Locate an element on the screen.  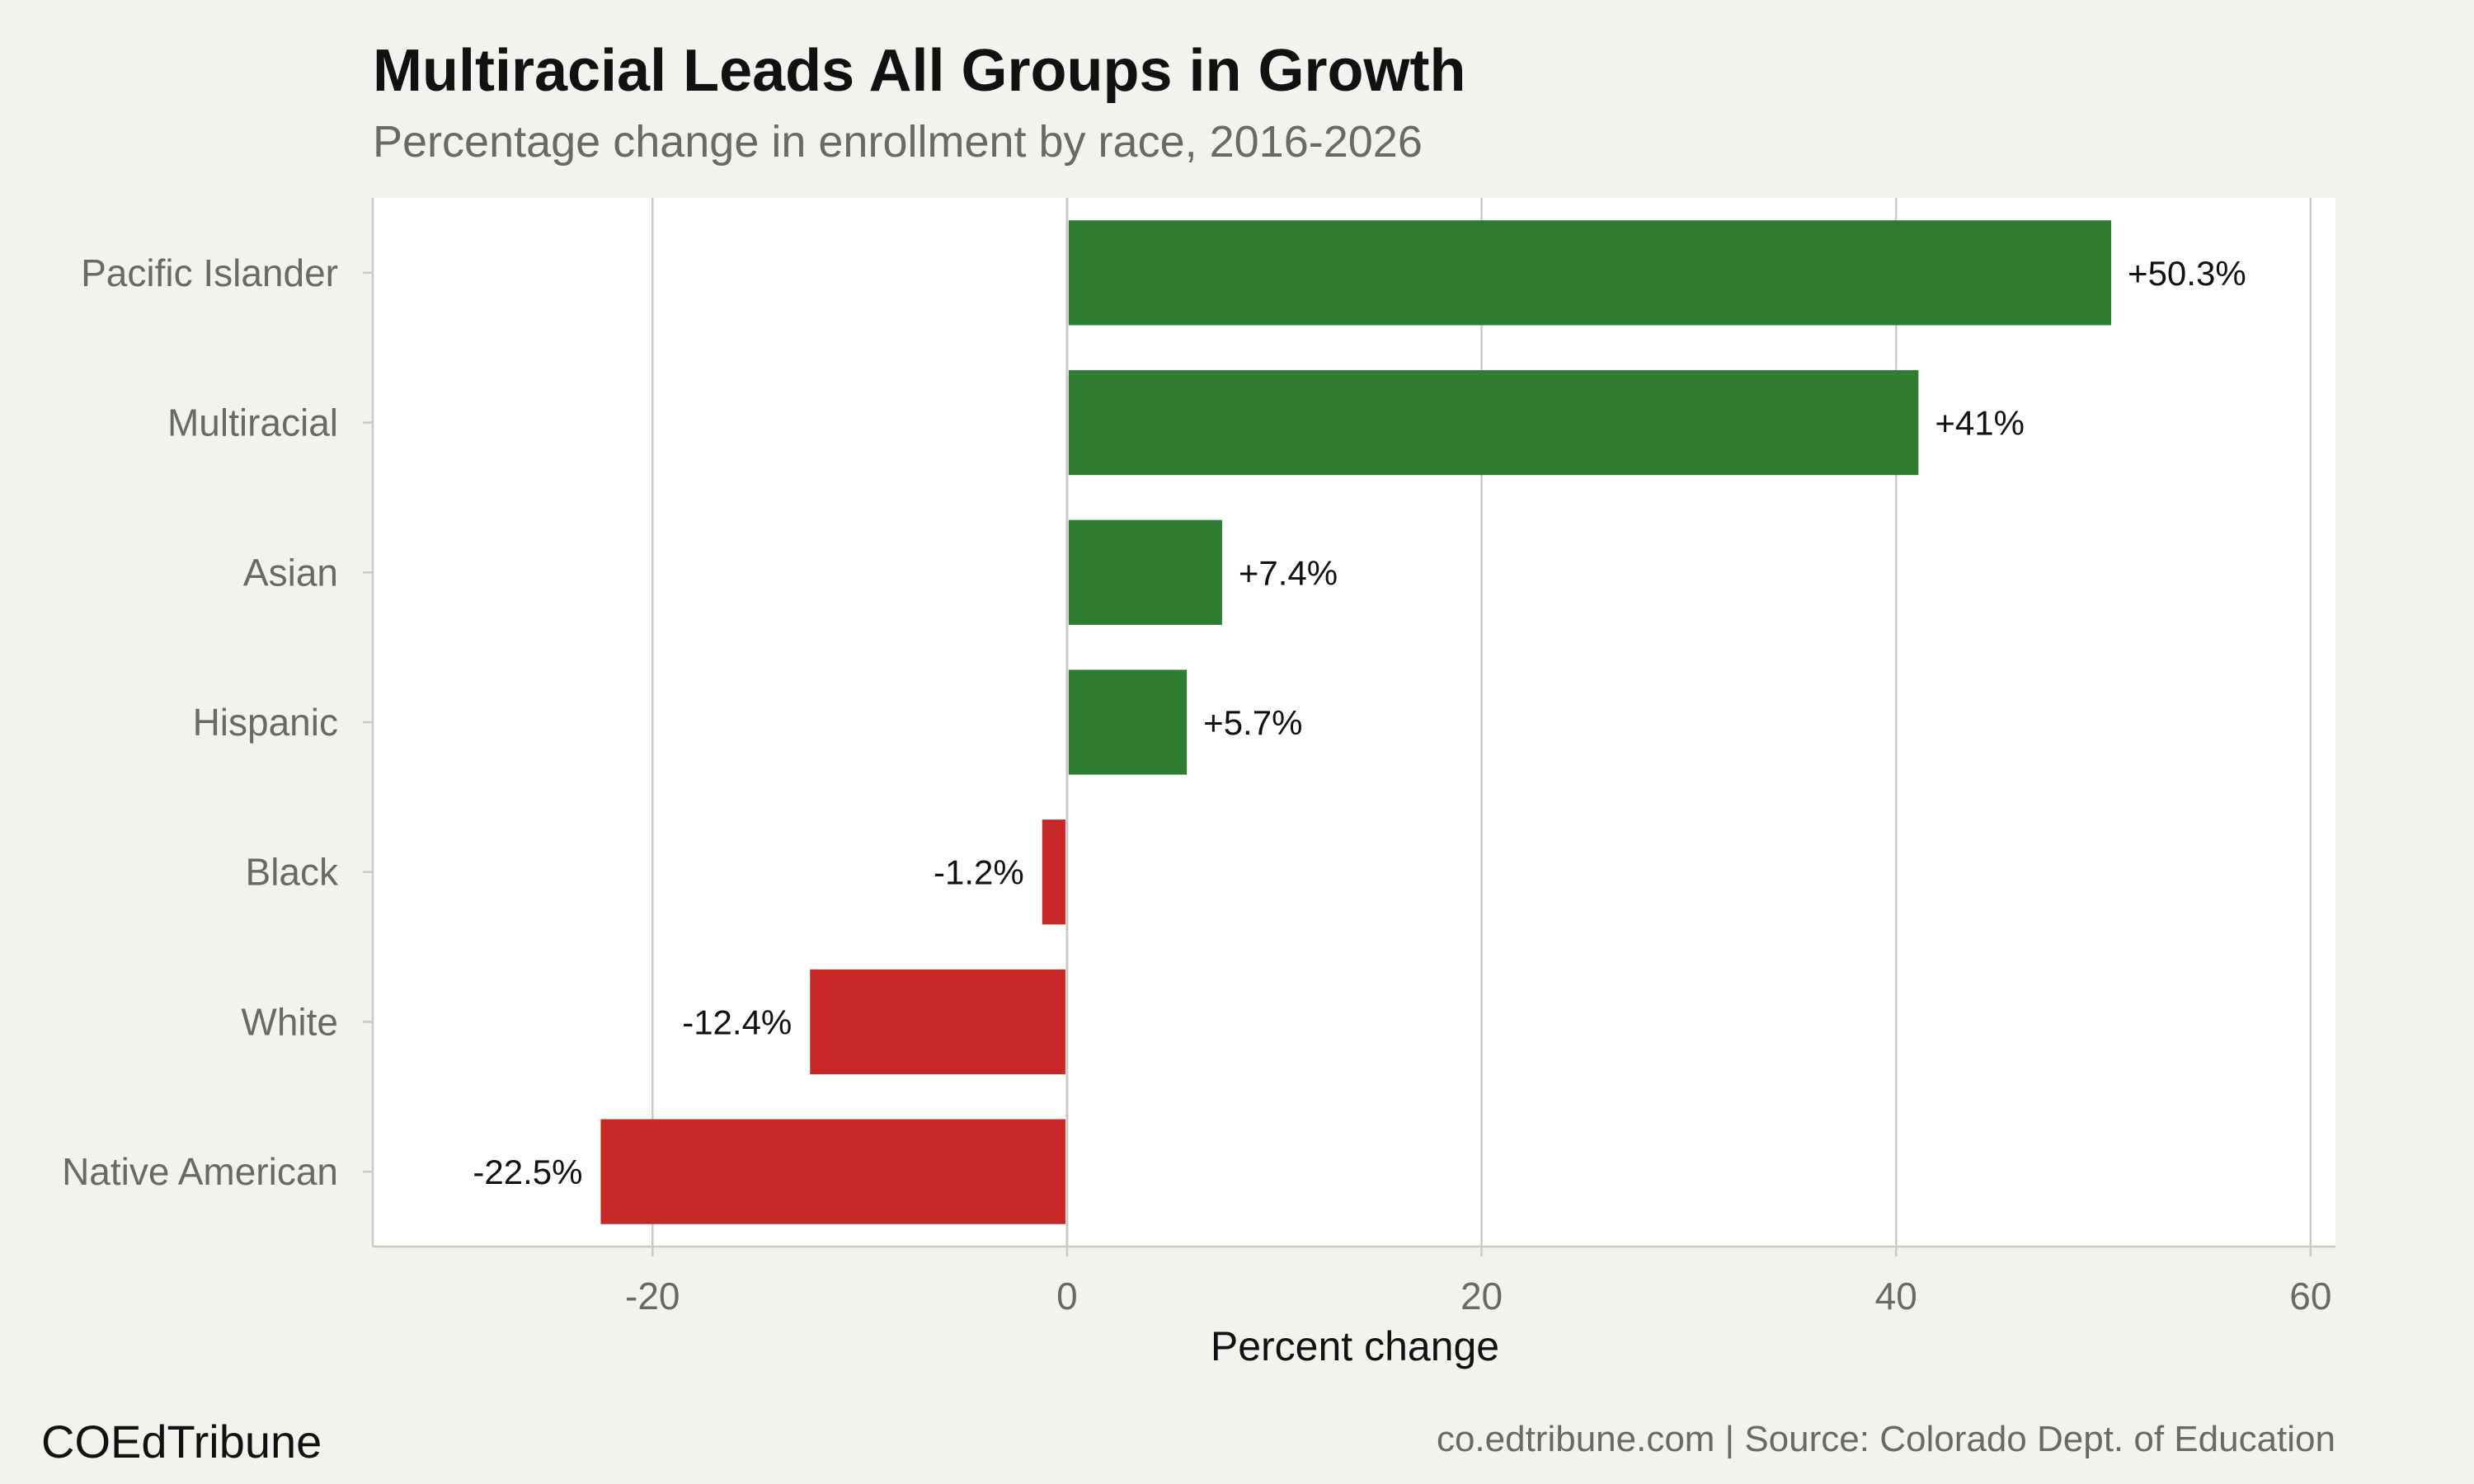
data-label: -22.5% is located at coordinates (527, 1172).